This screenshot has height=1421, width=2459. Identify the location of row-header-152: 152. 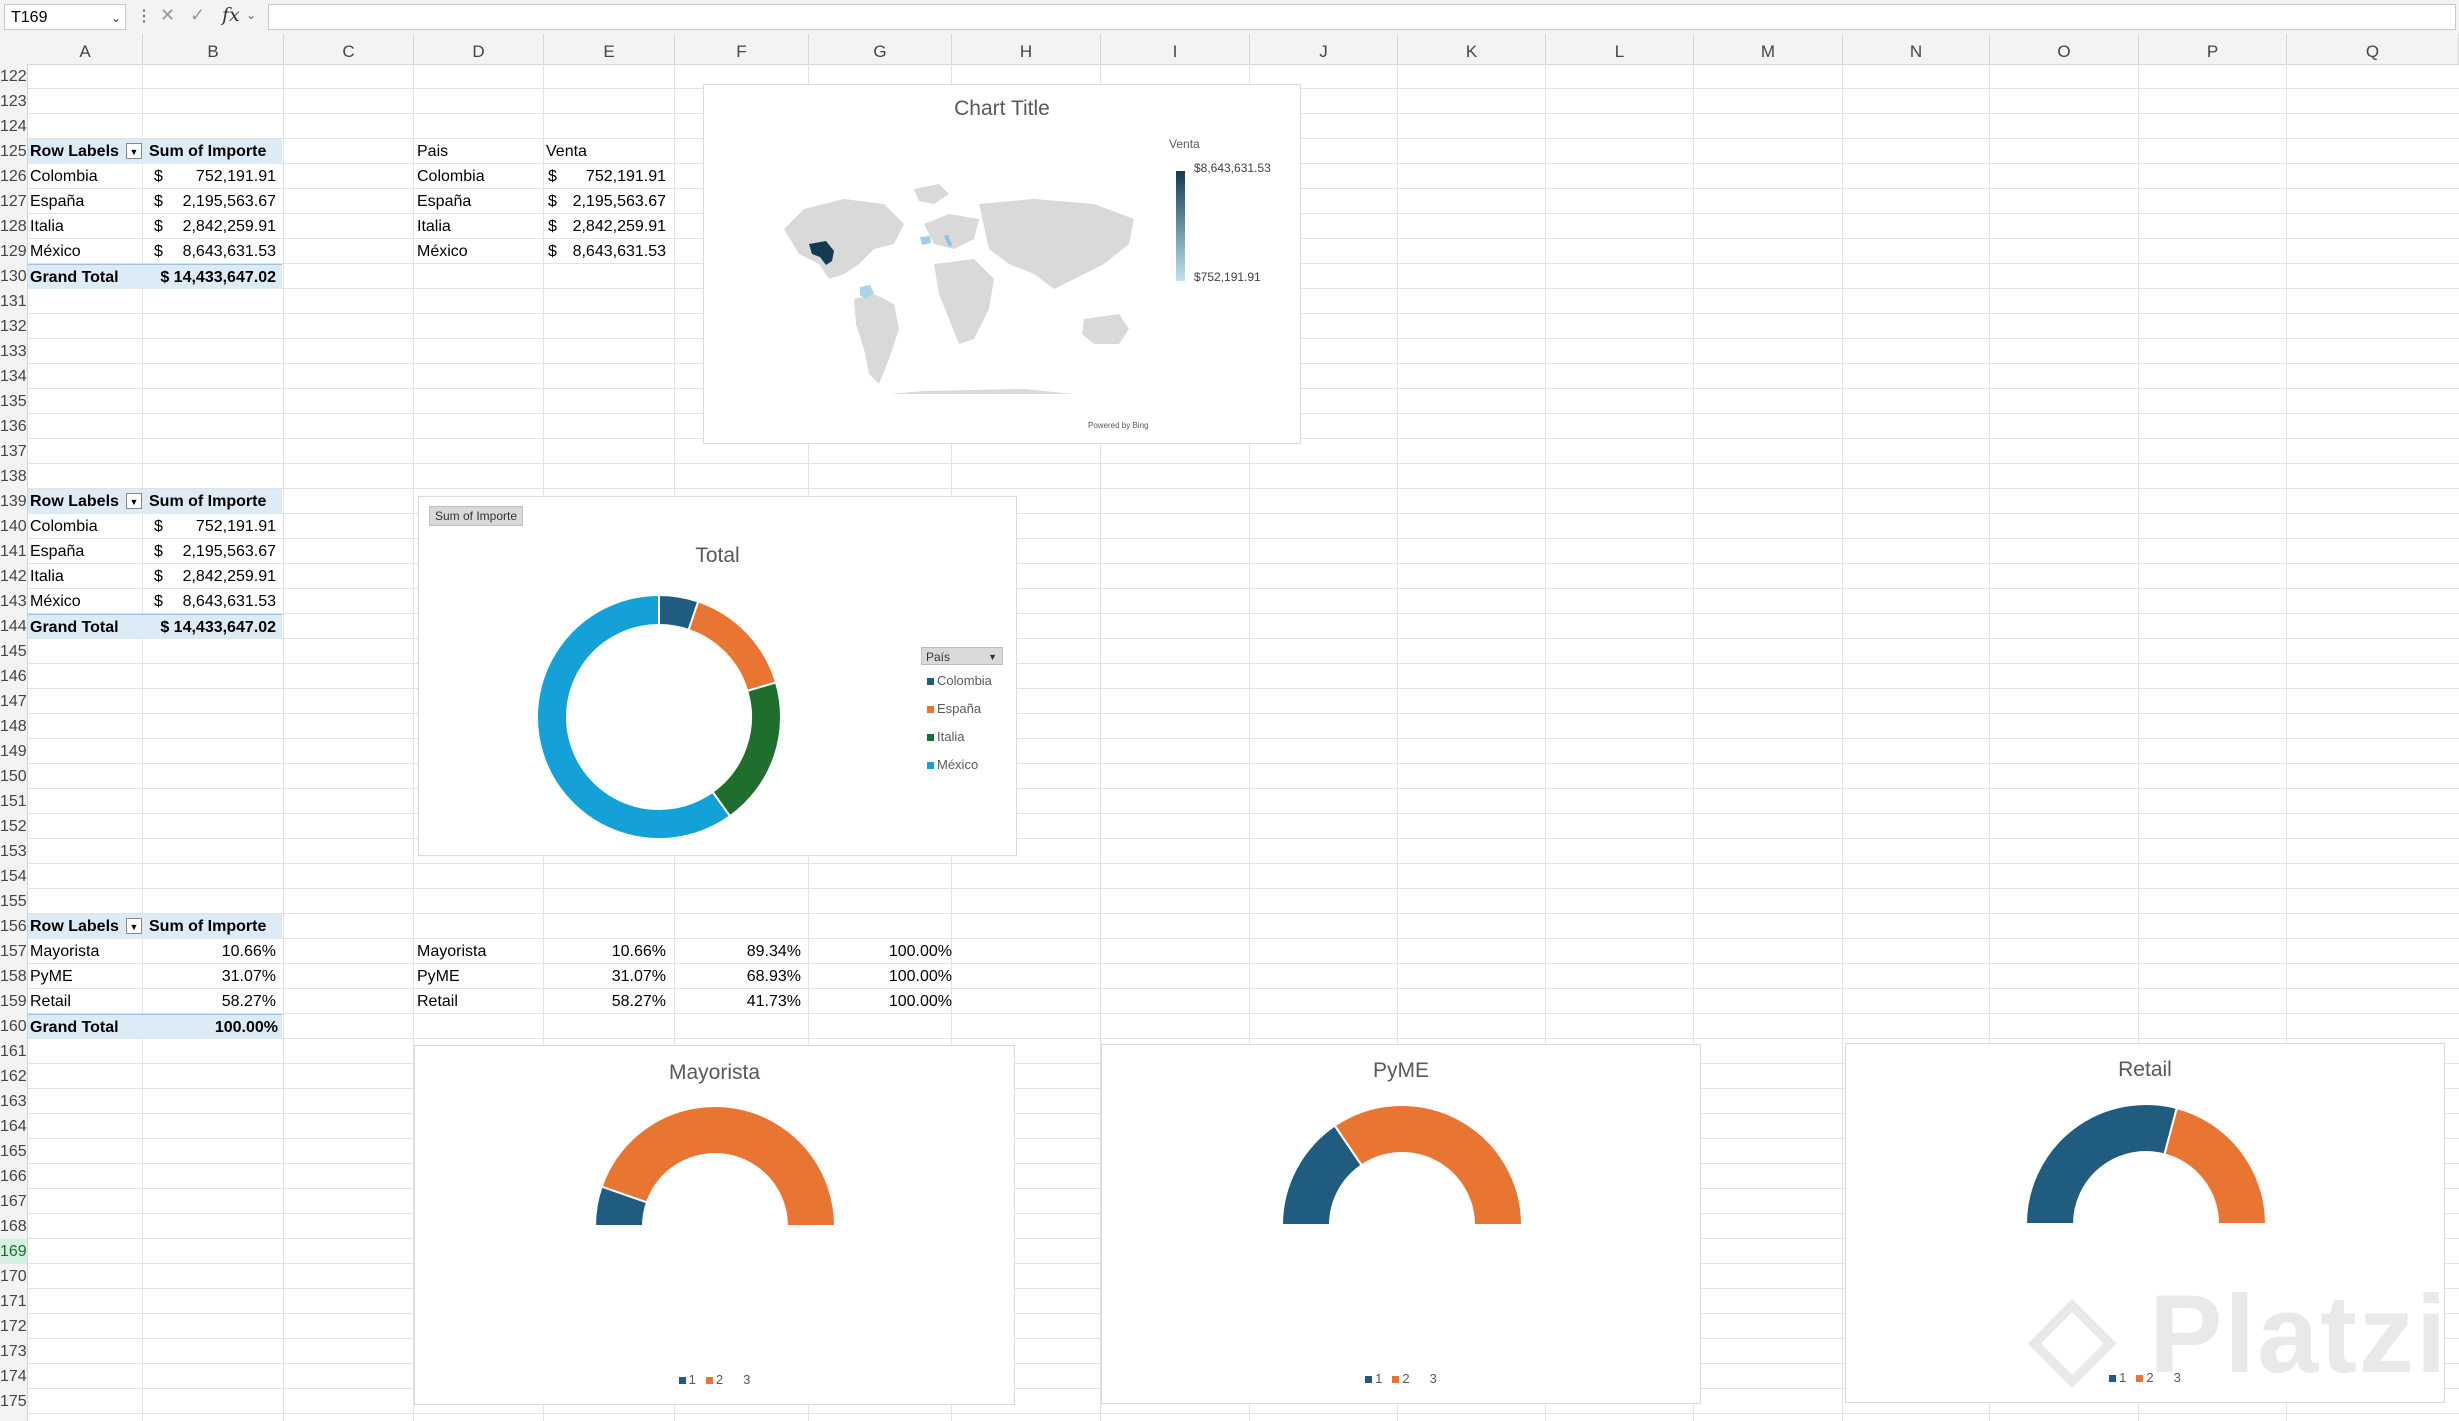
(13, 826).